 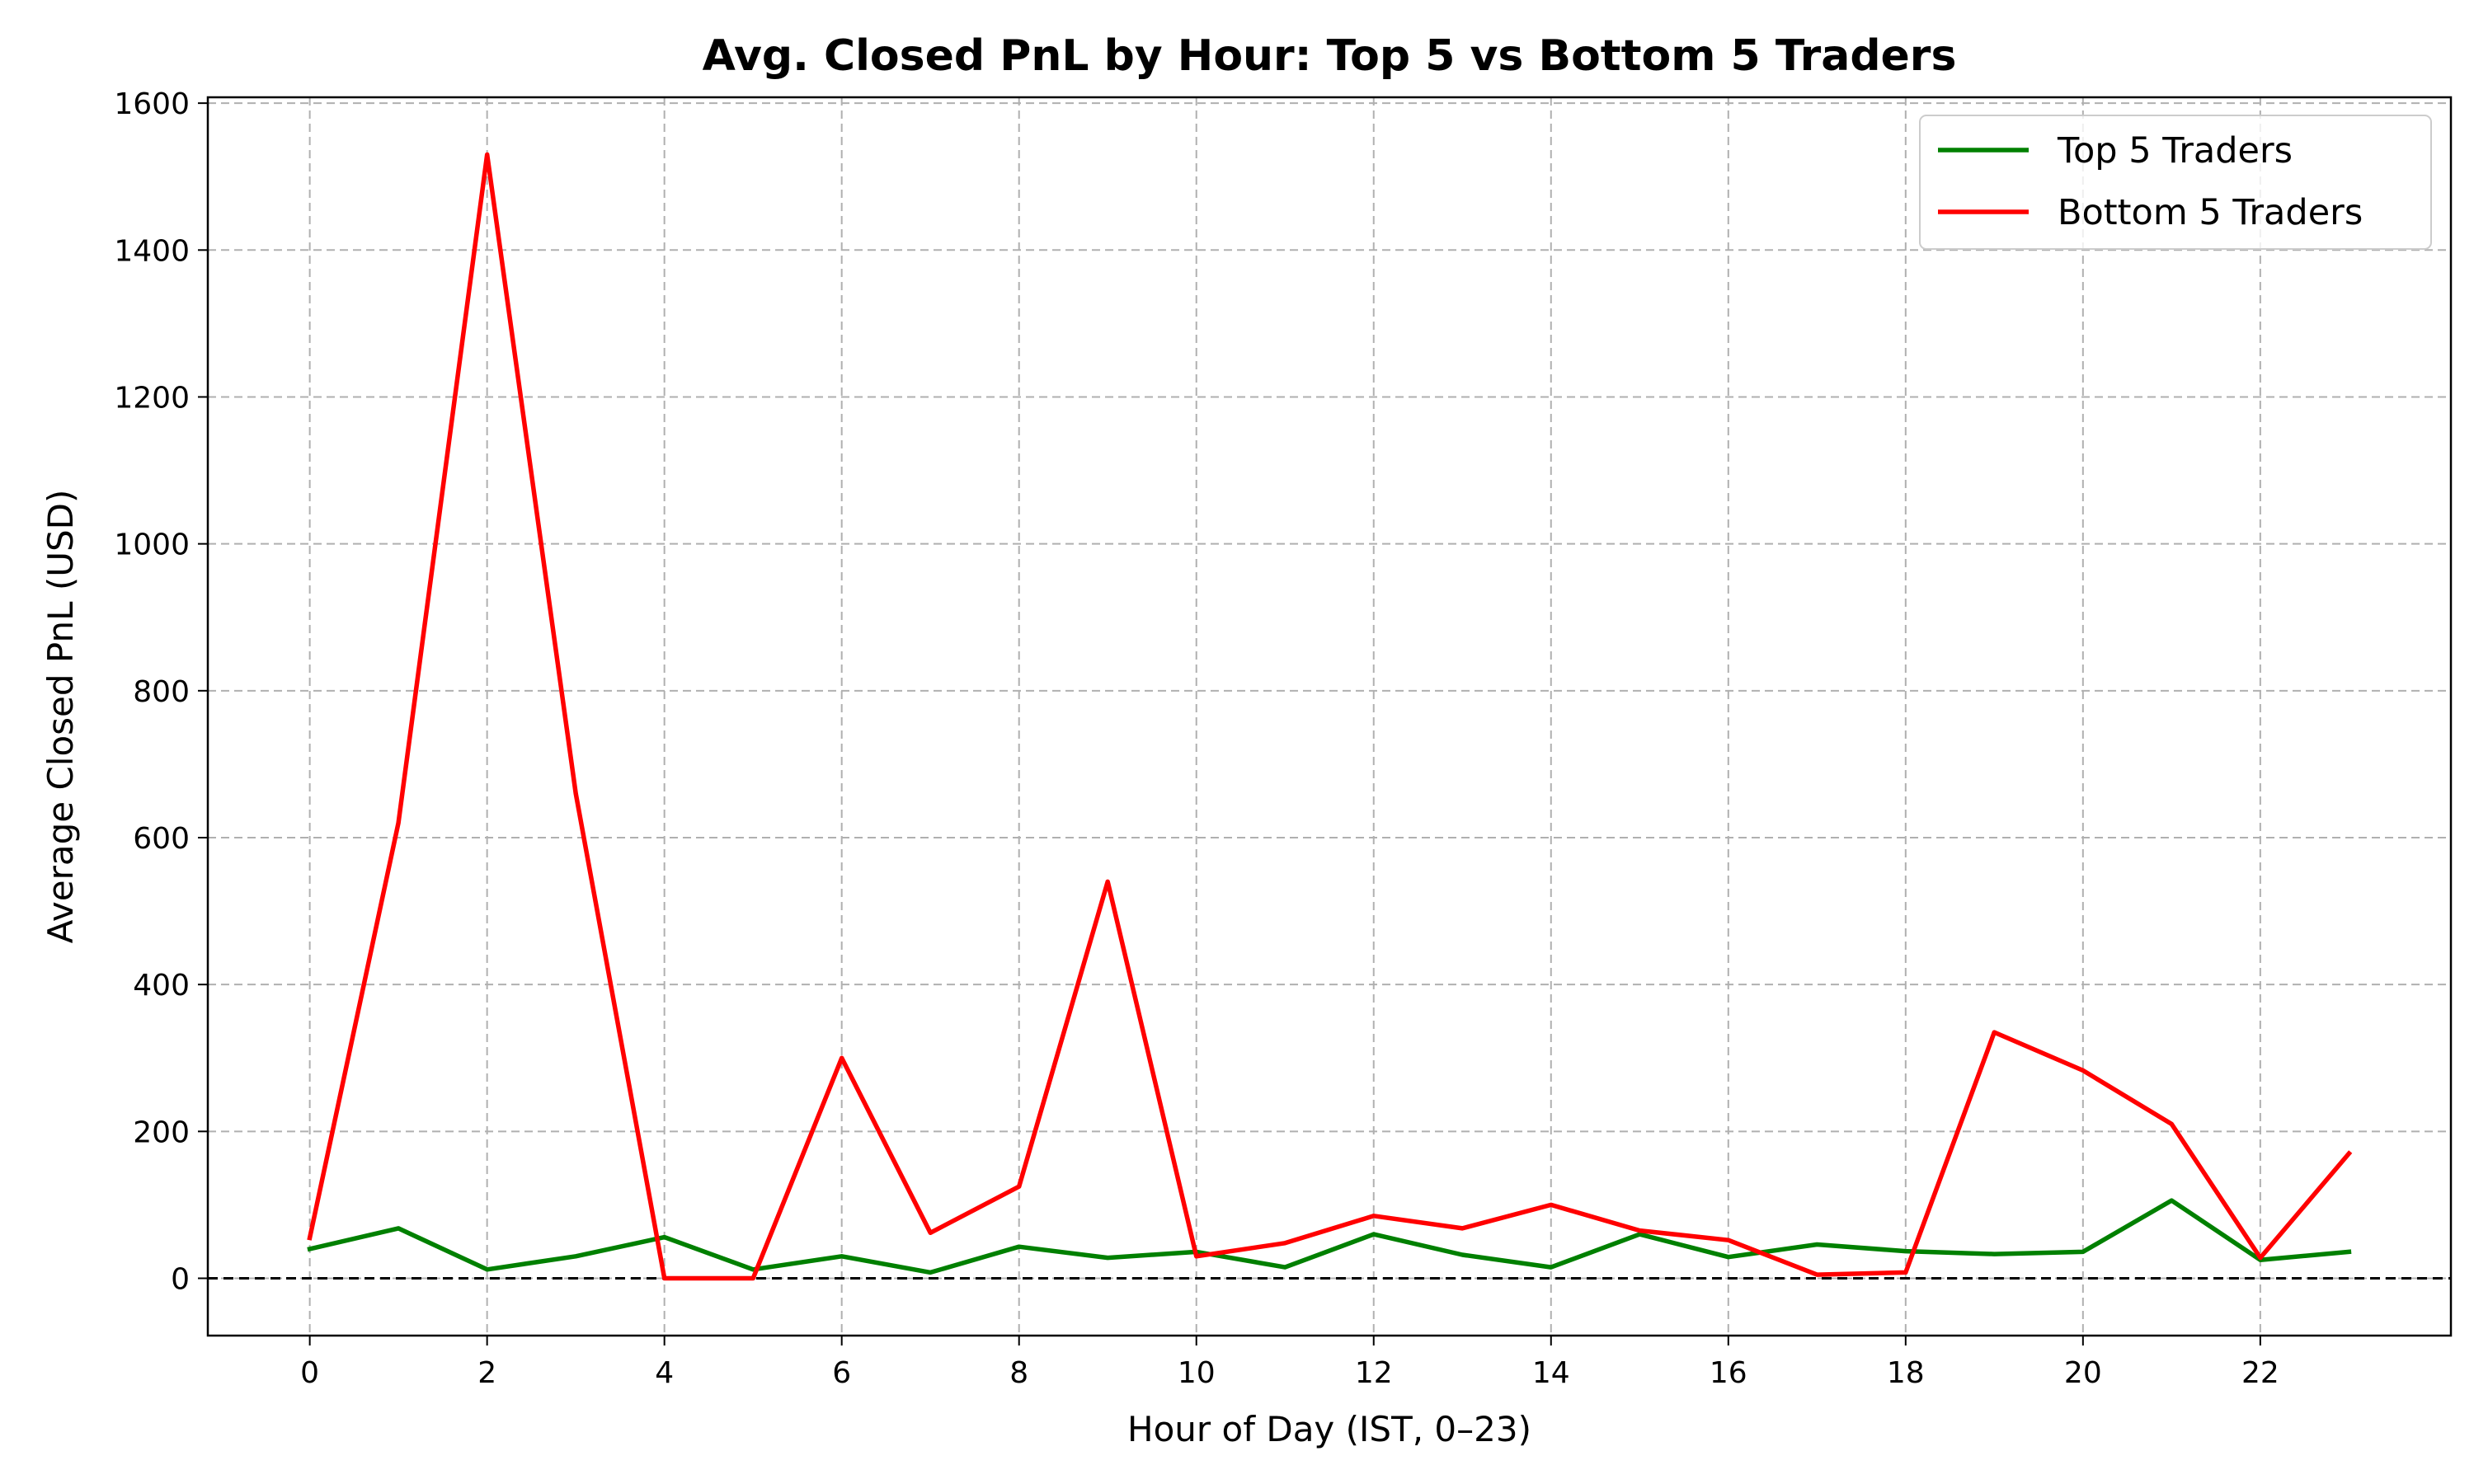 What do you see at coordinates (486, 1373) in the screenshot?
I see `x-tick-label: 2` at bounding box center [486, 1373].